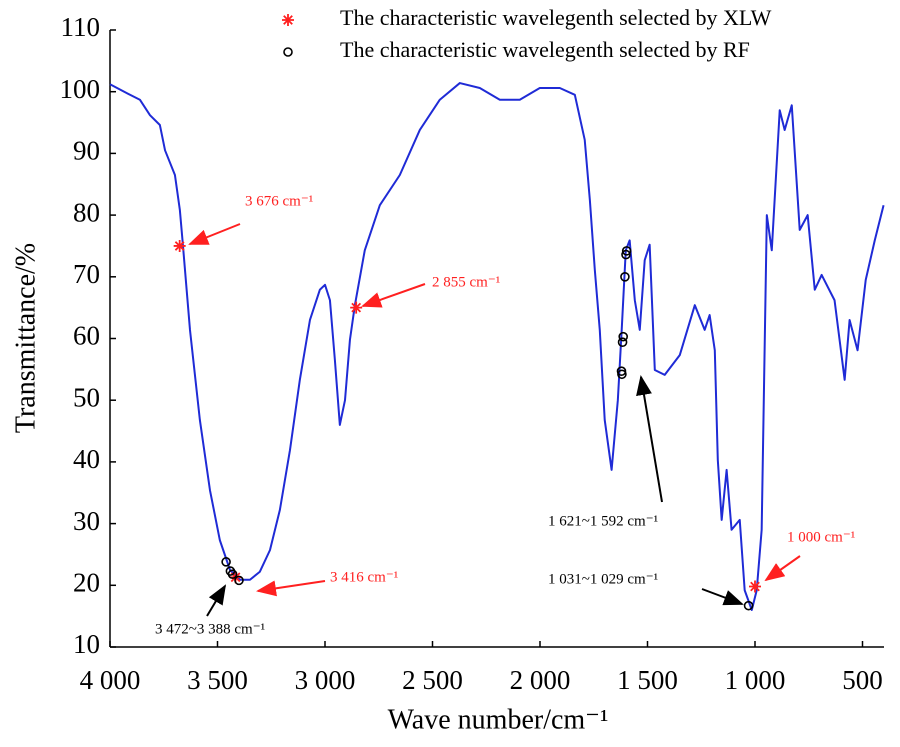 This screenshot has width=900, height=747. What do you see at coordinates (86, 644) in the screenshot?
I see `y-tick-label: 10` at bounding box center [86, 644].